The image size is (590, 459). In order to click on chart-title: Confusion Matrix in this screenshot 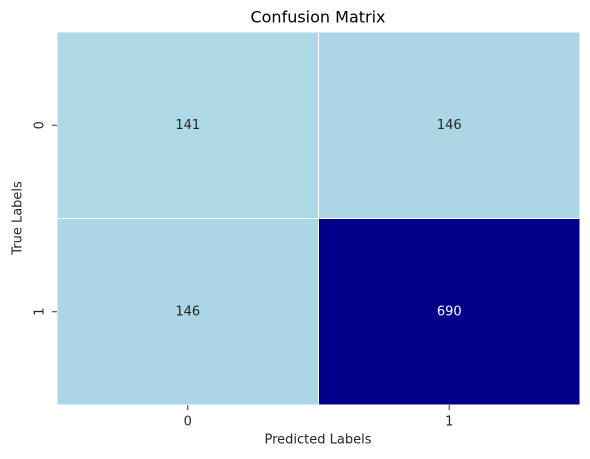, I will do `click(317, 17)`.